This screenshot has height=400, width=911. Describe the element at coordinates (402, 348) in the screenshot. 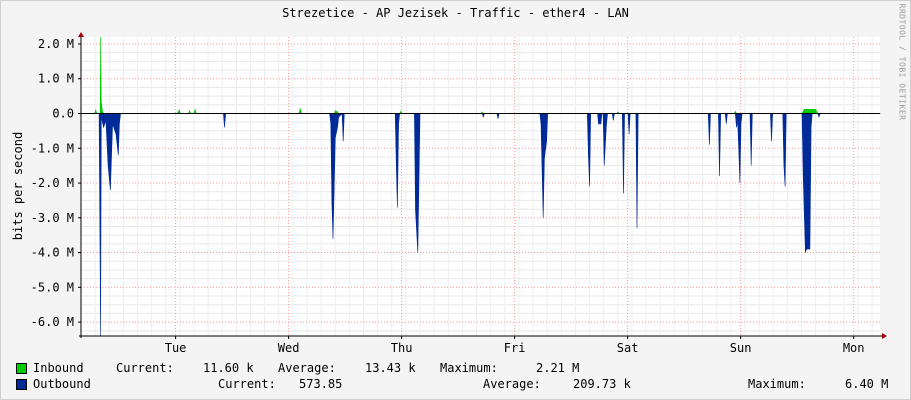

I see `x-tick-label: Thu` at that location.